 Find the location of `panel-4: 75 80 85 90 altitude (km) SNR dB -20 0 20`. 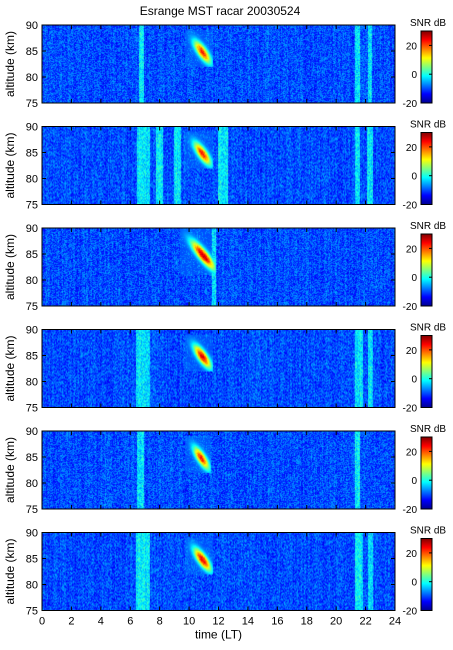

panel-4: 75 80 85 90 altitude (km) SNR dB -20 0 20 is located at coordinates (224, 369).